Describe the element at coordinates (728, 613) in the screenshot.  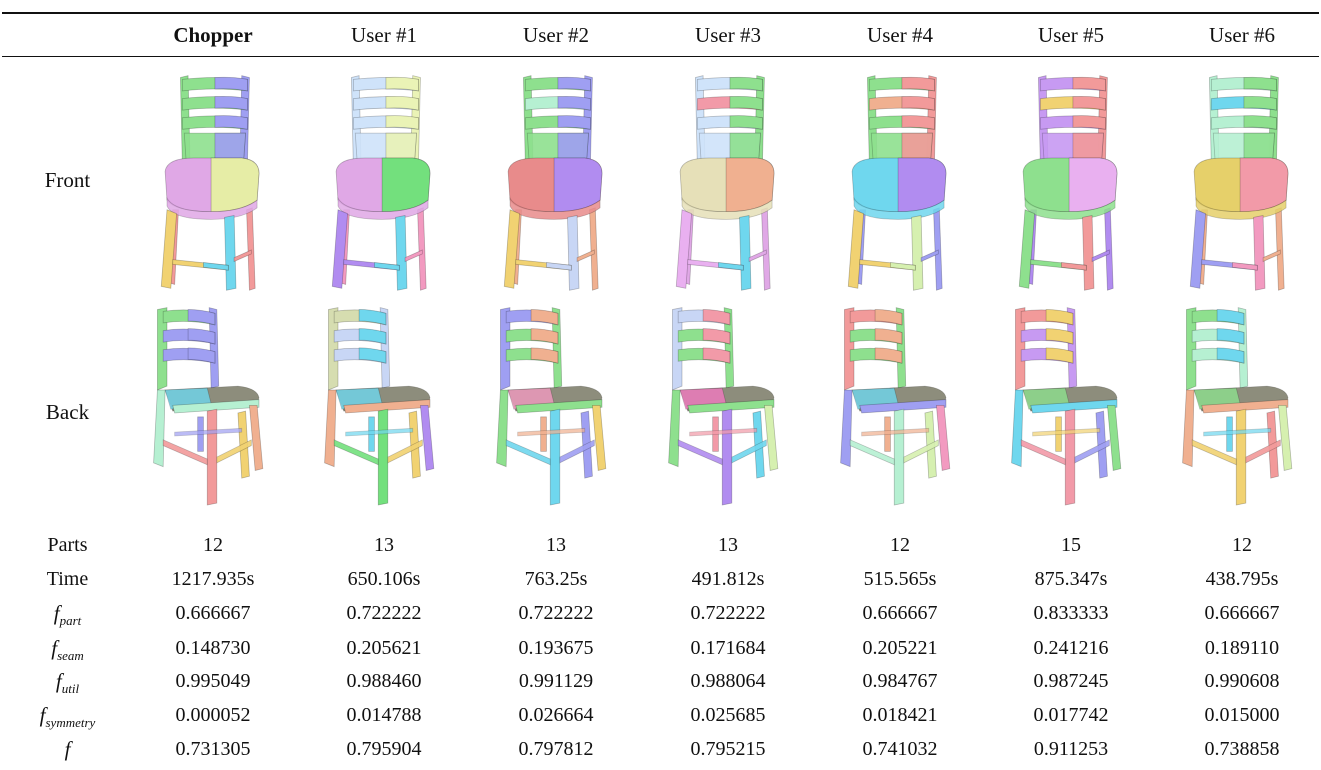
I see `metric-value-f-part-3: 0.722222` at that location.